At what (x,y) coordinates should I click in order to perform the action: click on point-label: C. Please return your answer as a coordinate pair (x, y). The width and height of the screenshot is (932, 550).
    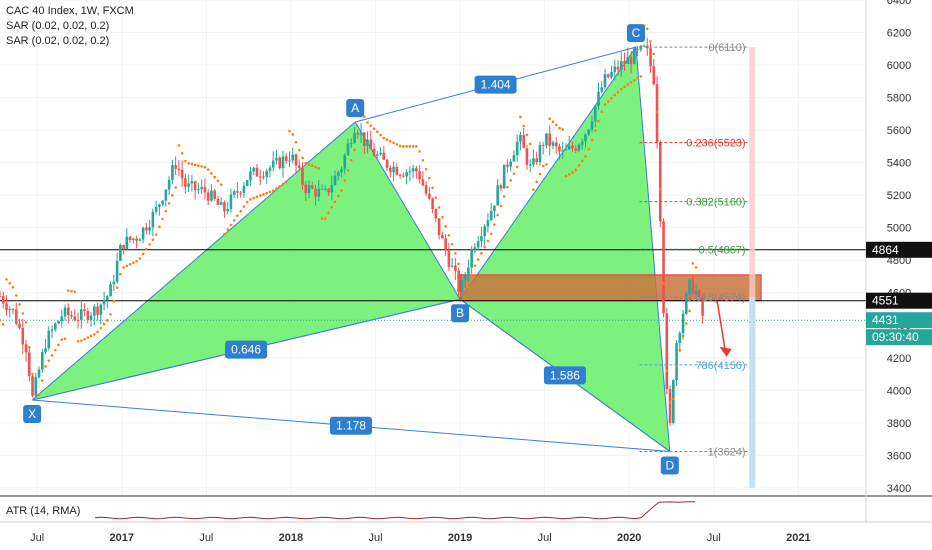
    Looking at the image, I should click on (636, 33).